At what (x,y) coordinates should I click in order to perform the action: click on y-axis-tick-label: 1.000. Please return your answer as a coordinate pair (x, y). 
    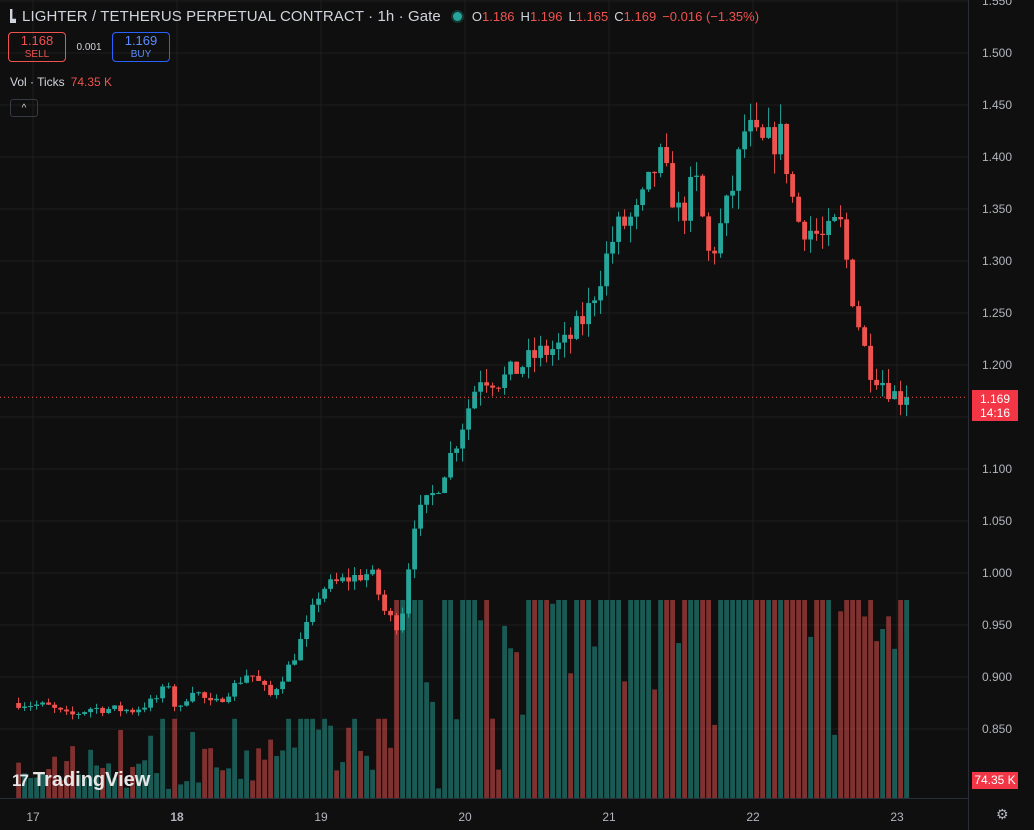
    Looking at the image, I should click on (997, 573).